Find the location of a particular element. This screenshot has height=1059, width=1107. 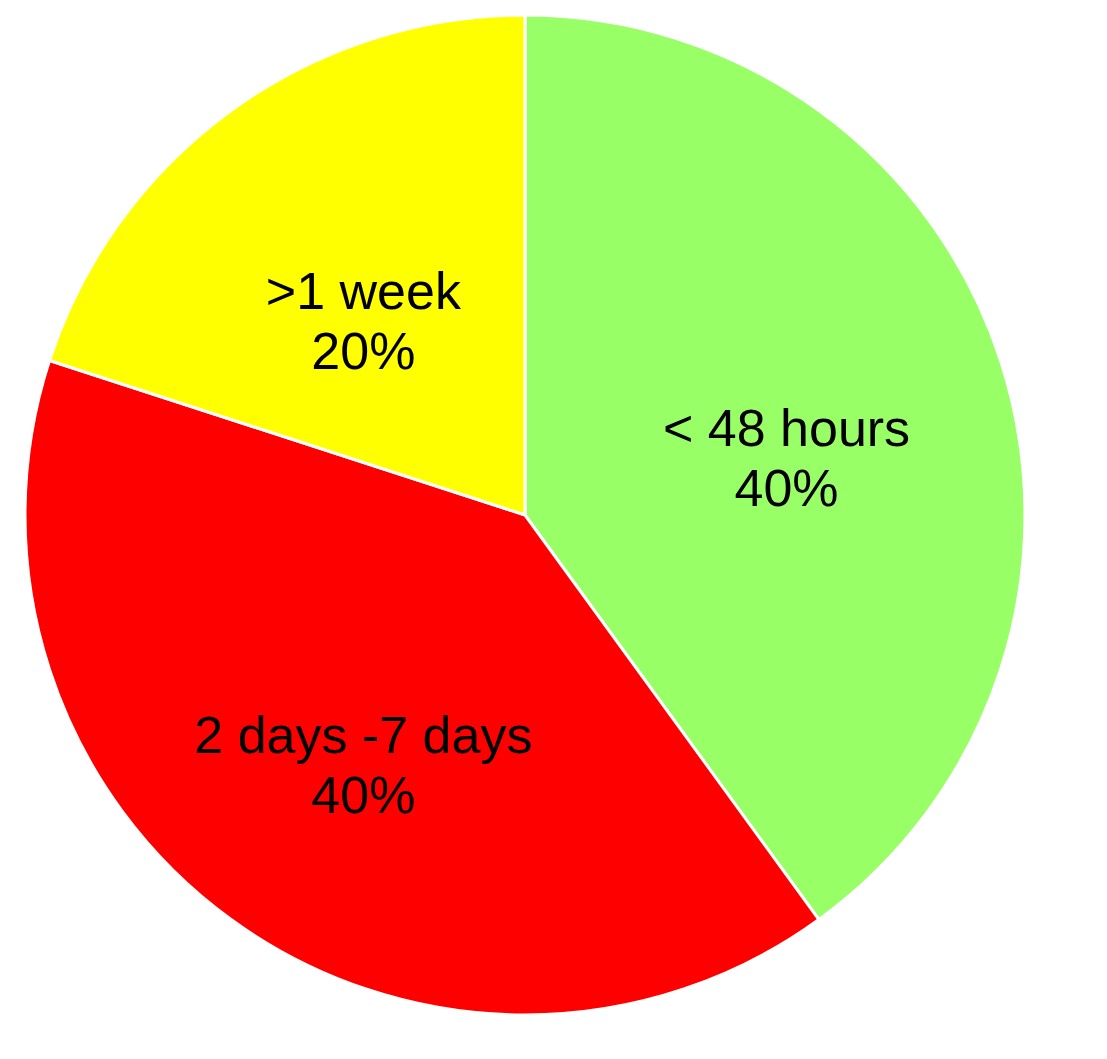

data-label: 20% is located at coordinates (363, 350).